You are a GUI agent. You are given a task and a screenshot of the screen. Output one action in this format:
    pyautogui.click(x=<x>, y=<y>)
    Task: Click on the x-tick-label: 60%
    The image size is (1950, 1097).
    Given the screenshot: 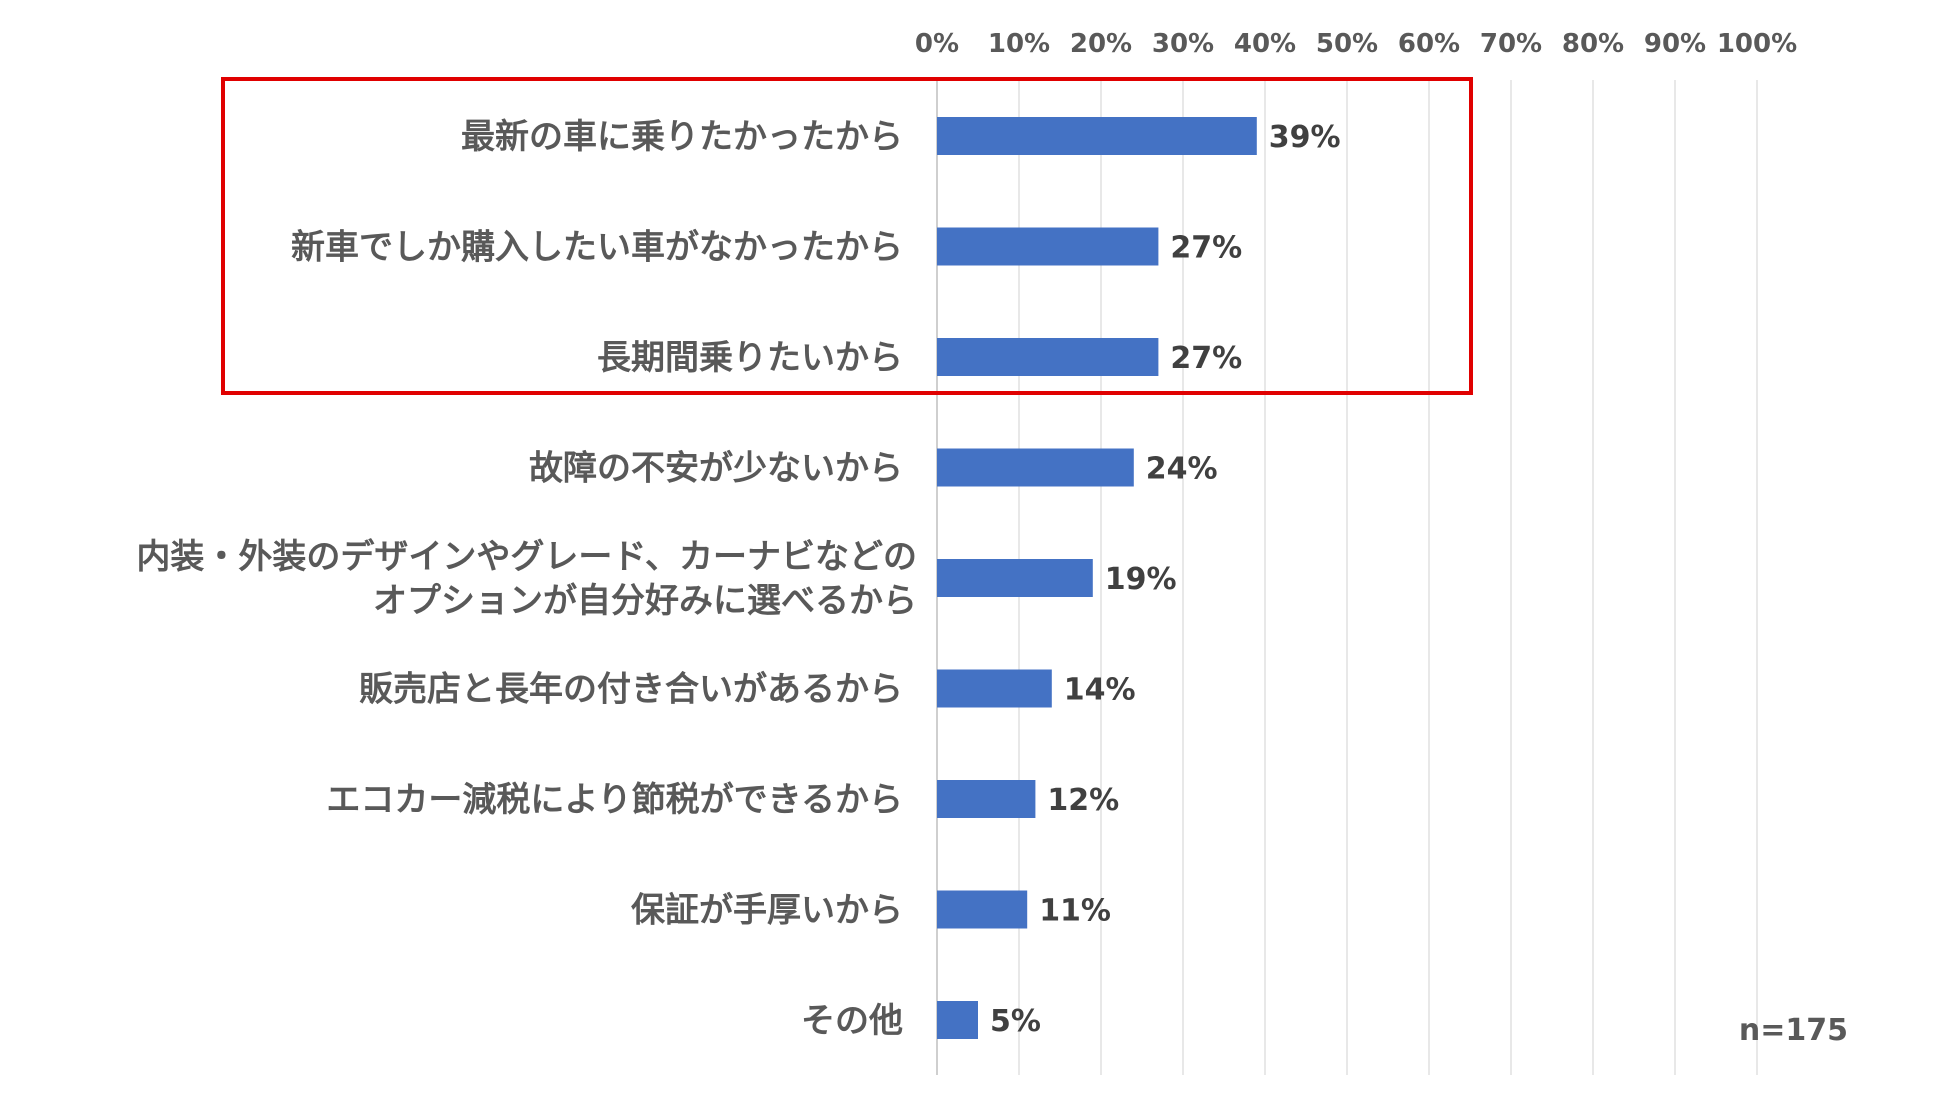 What is the action you would take?
    pyautogui.click(x=1429, y=44)
    